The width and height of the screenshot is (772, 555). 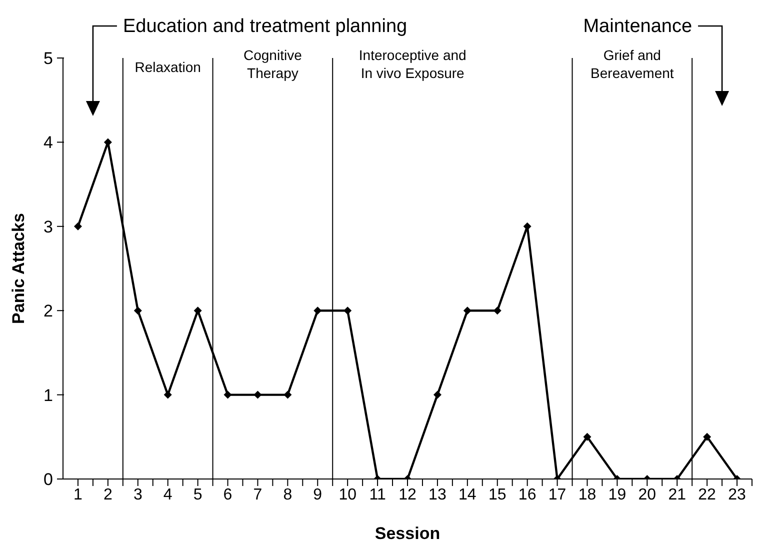 I want to click on y-tick-label: 0, so click(x=48, y=479).